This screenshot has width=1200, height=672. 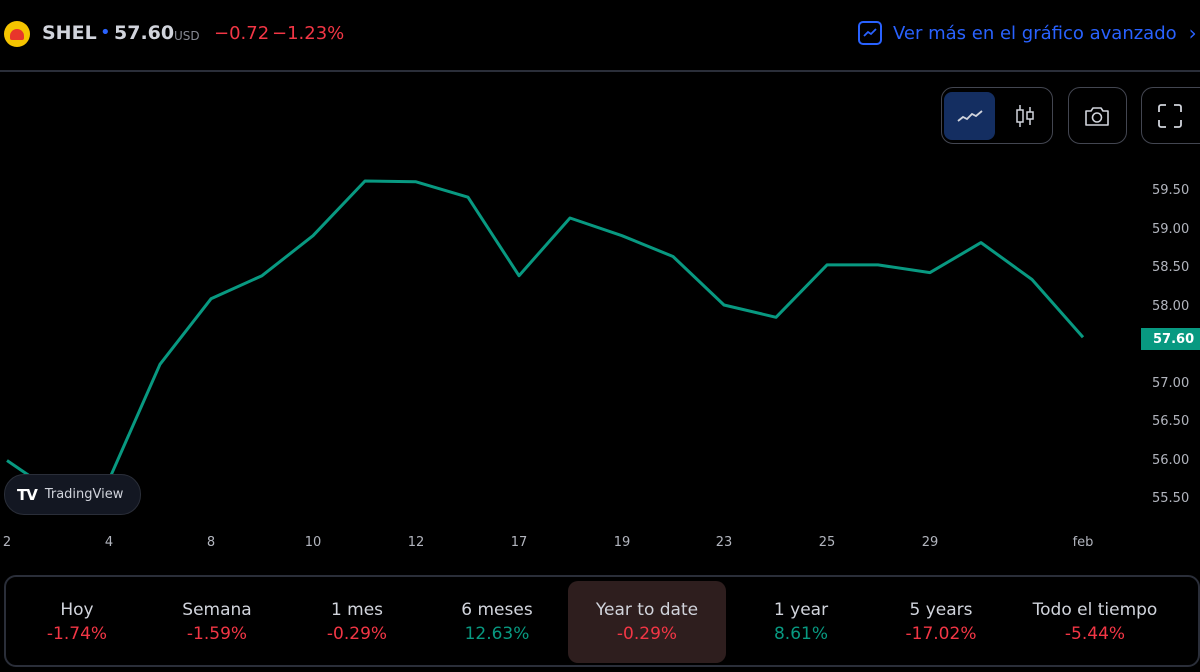 What do you see at coordinates (77, 610) in the screenshot?
I see `period-label: Hoy` at bounding box center [77, 610].